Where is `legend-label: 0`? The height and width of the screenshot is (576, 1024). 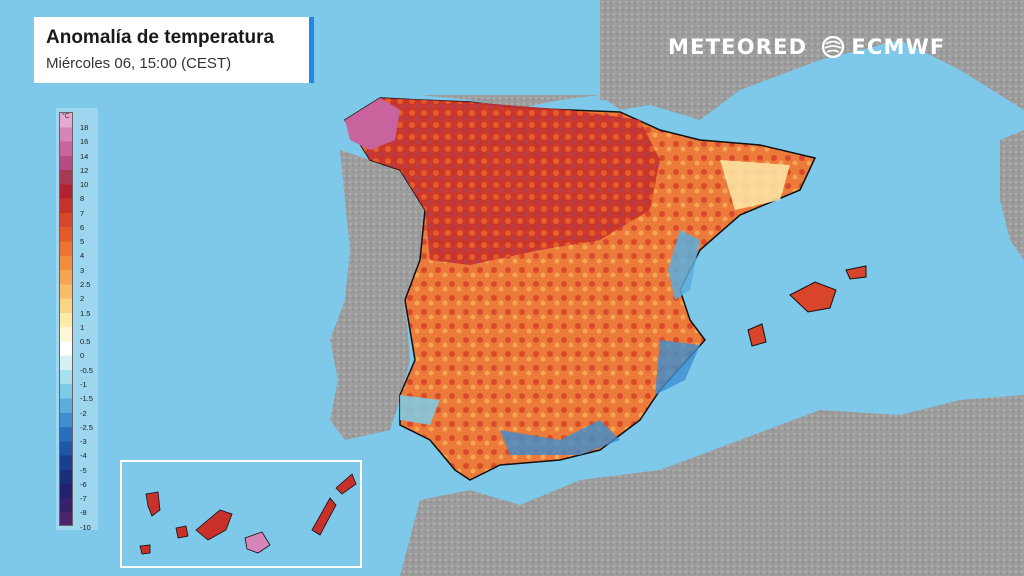
legend-label: 0 is located at coordinates (82, 356).